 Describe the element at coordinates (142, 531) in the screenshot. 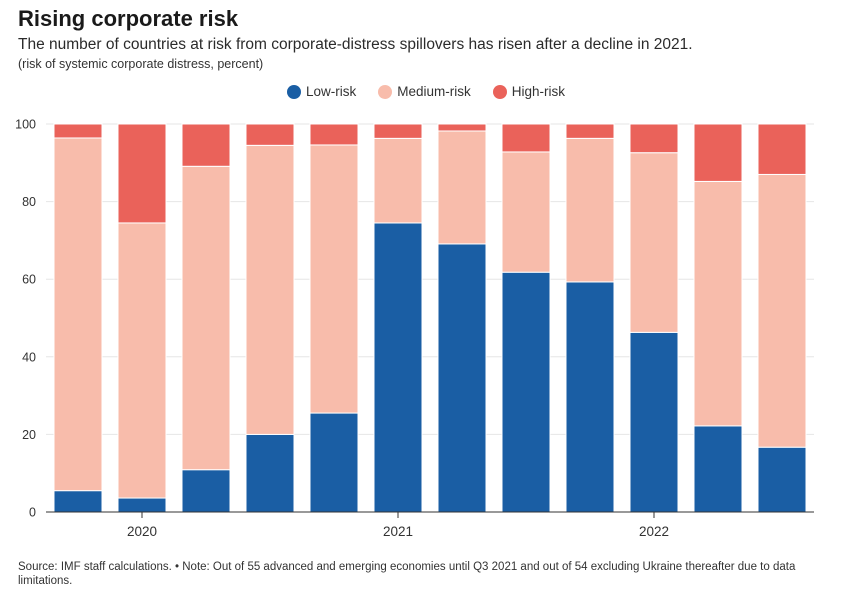

I see `x-tick-label: 2020` at that location.